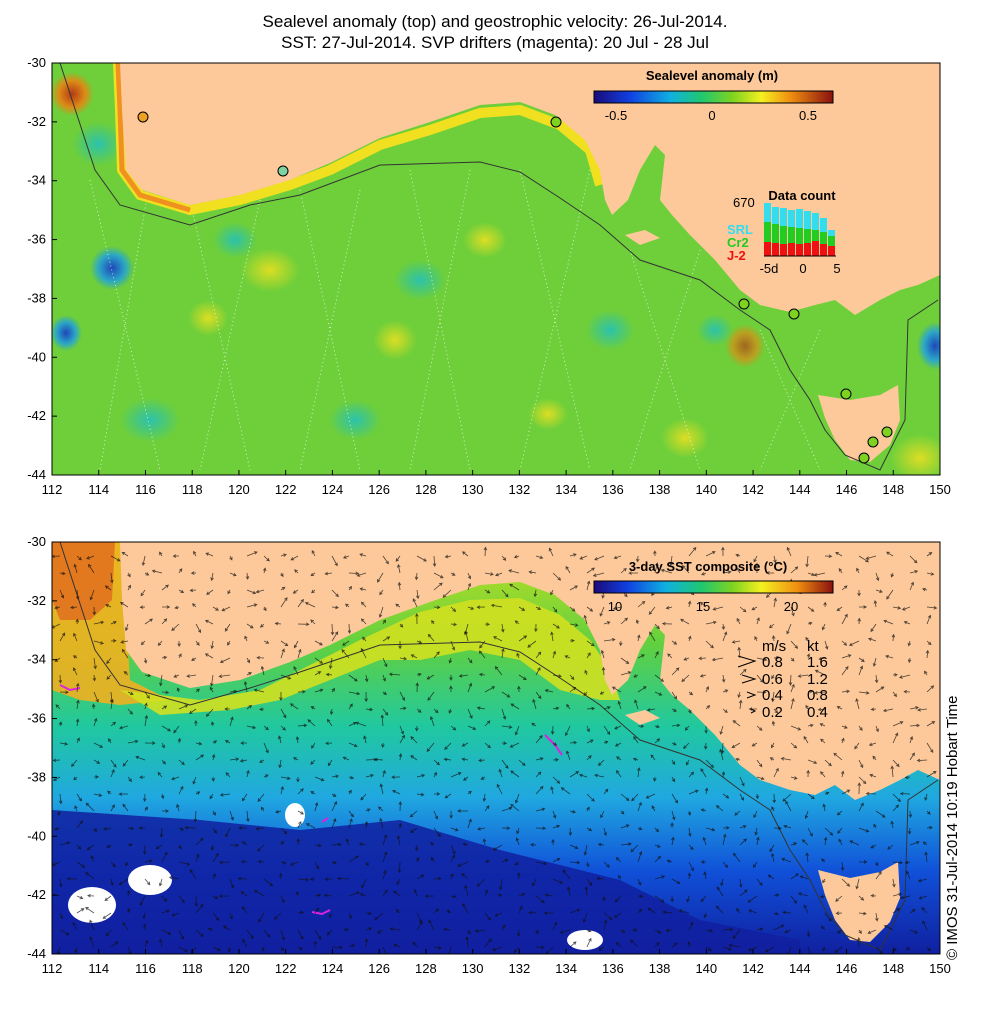 Image resolution: width=990 pixels, height=1020 pixels. I want to click on lon-tick-label: 134, so click(566, 968).